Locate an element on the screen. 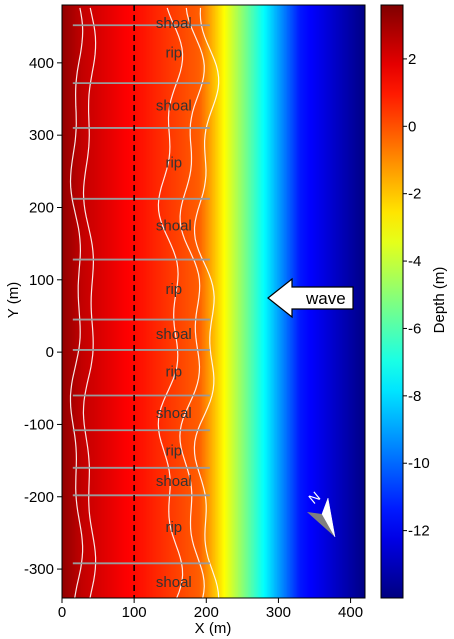  north-arrow-grey-half is located at coordinates (321, 524).